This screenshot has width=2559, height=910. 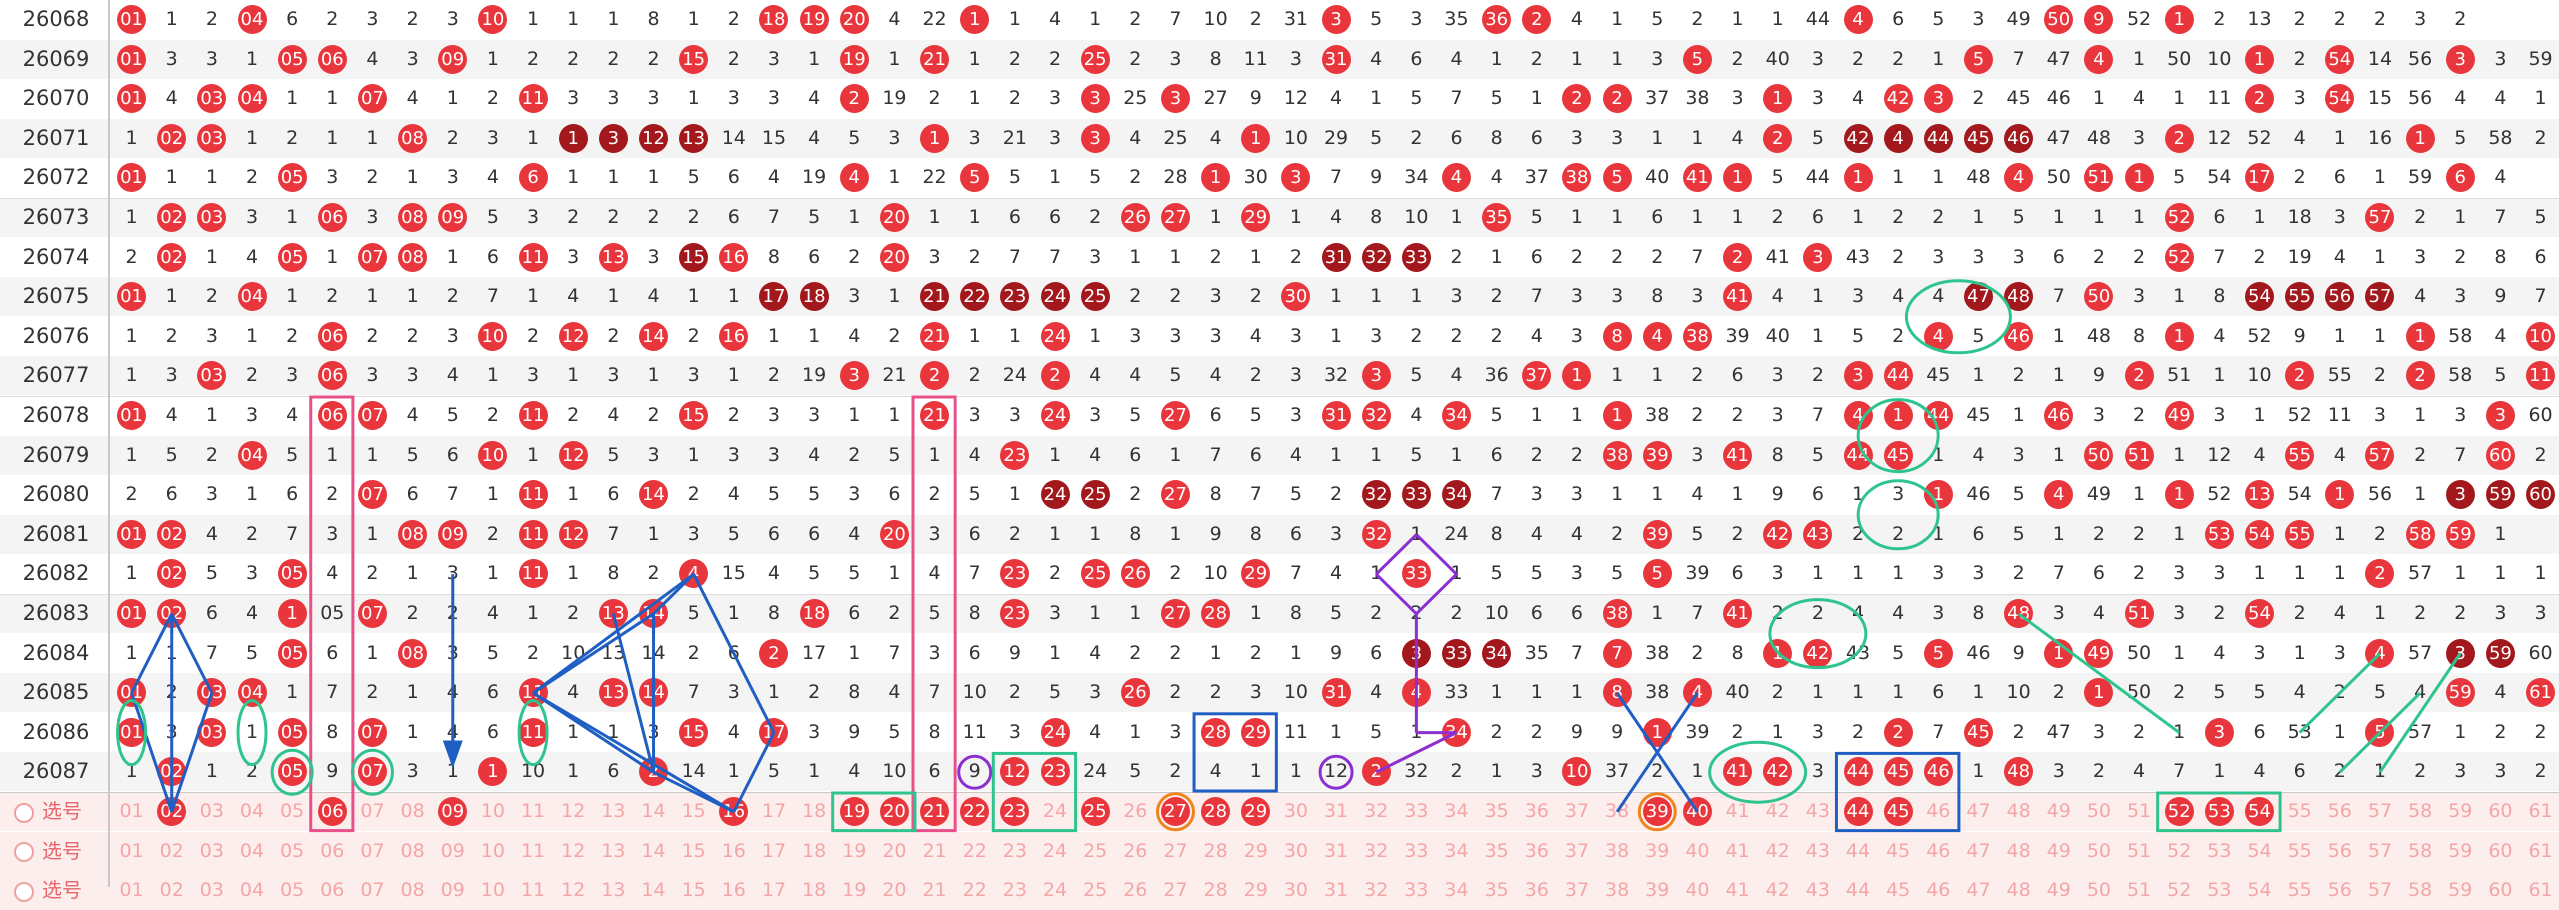 What do you see at coordinates (212, 890) in the screenshot?
I see `select-number: 03` at bounding box center [212, 890].